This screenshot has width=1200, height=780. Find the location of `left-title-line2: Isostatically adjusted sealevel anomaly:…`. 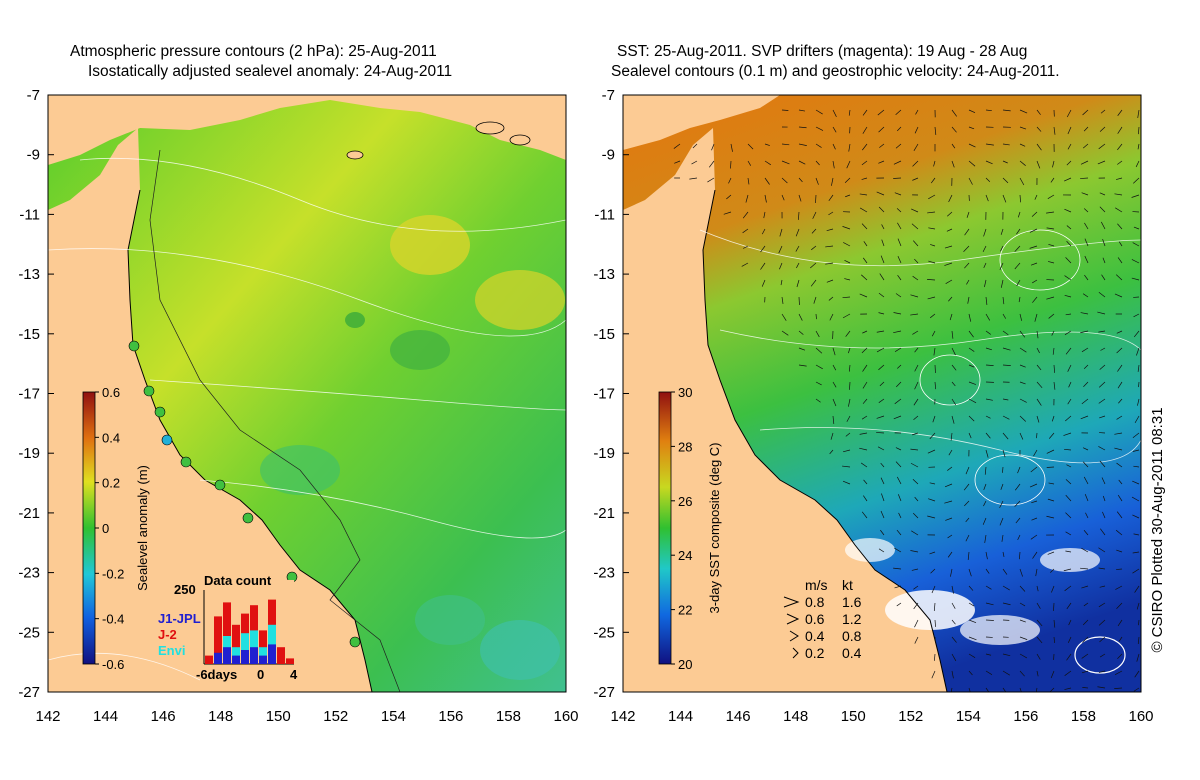

left-title-line2: Isostatically adjusted sealevel anomaly:… is located at coordinates (270, 71).